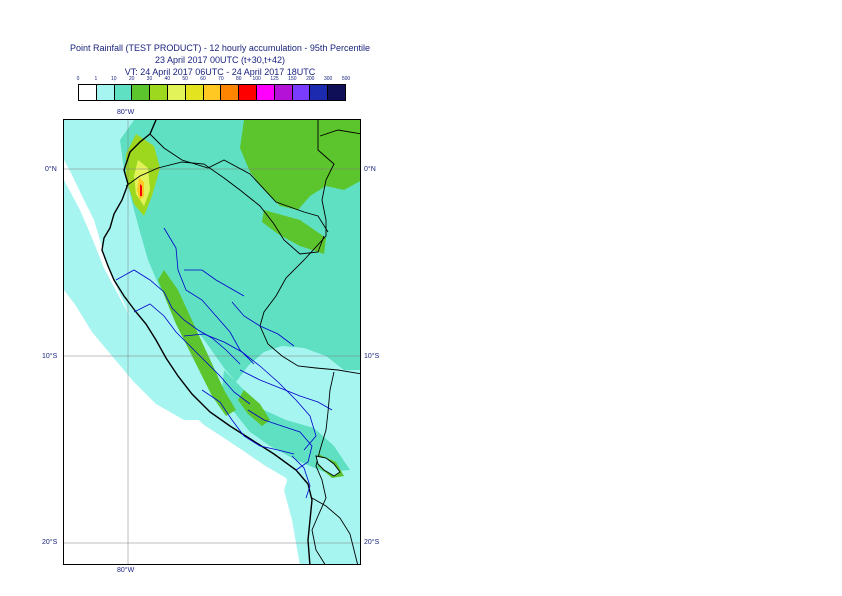 The image size is (842, 596). Describe the element at coordinates (239, 79) in the screenshot. I see `legend-tick-label: 80` at that location.